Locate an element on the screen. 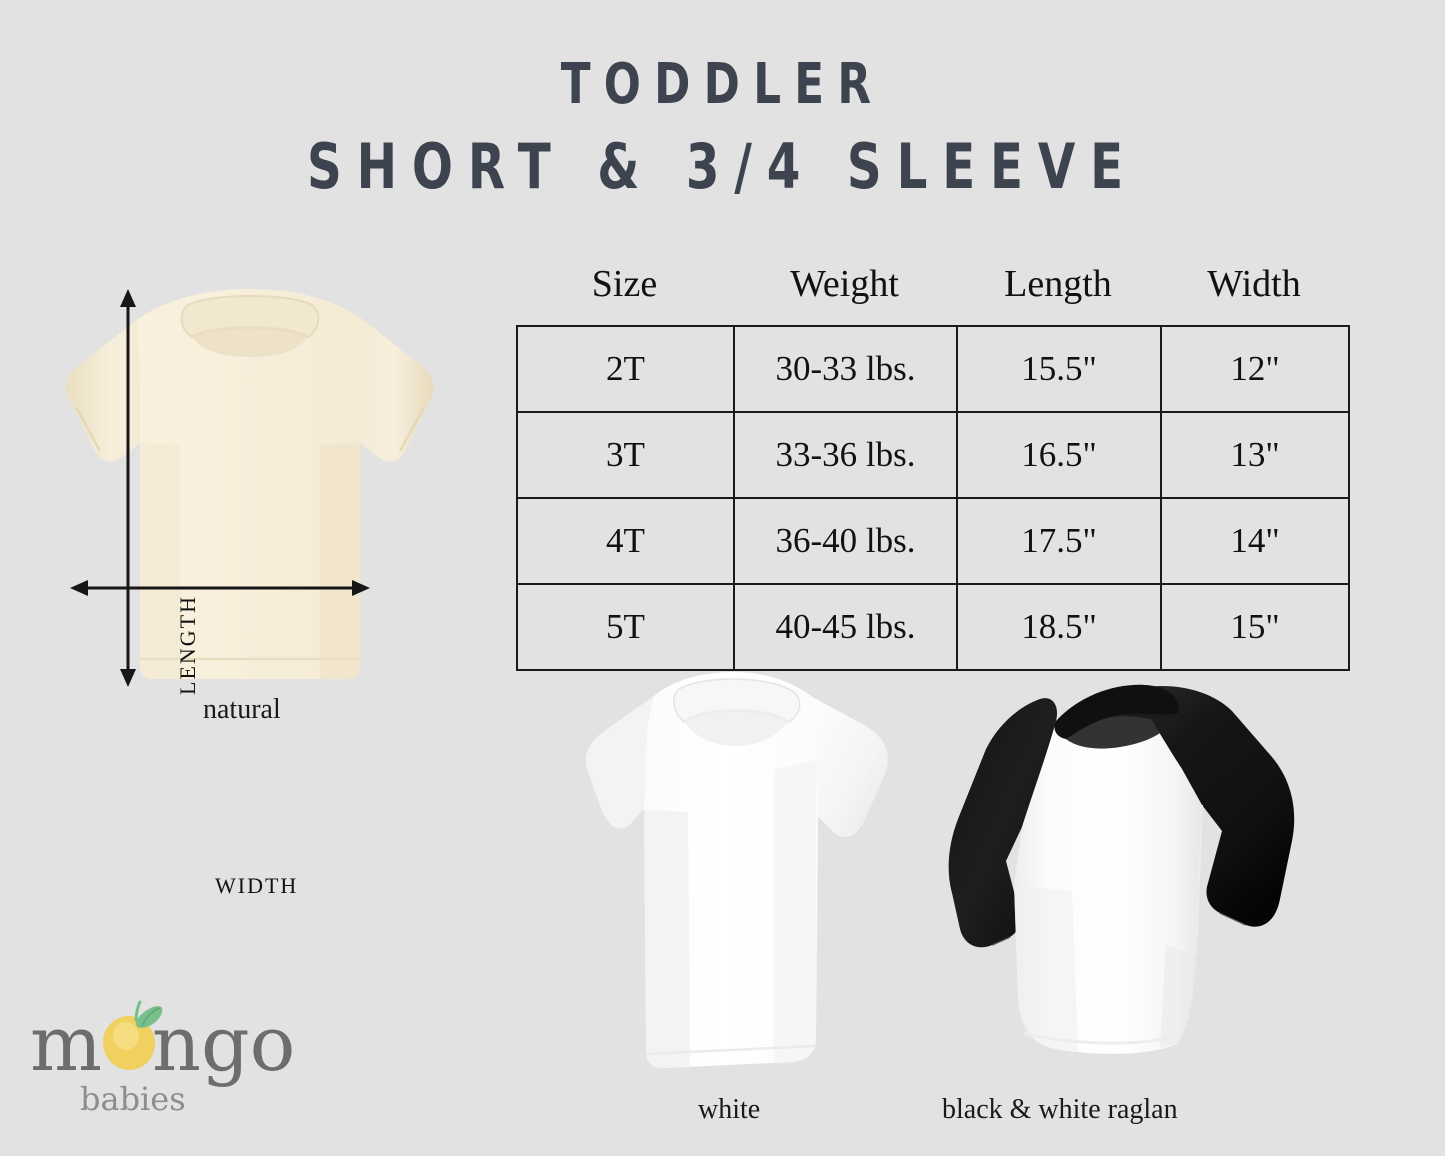 This screenshot has width=1445, height=1156. cell-size: 4T is located at coordinates (625, 541).